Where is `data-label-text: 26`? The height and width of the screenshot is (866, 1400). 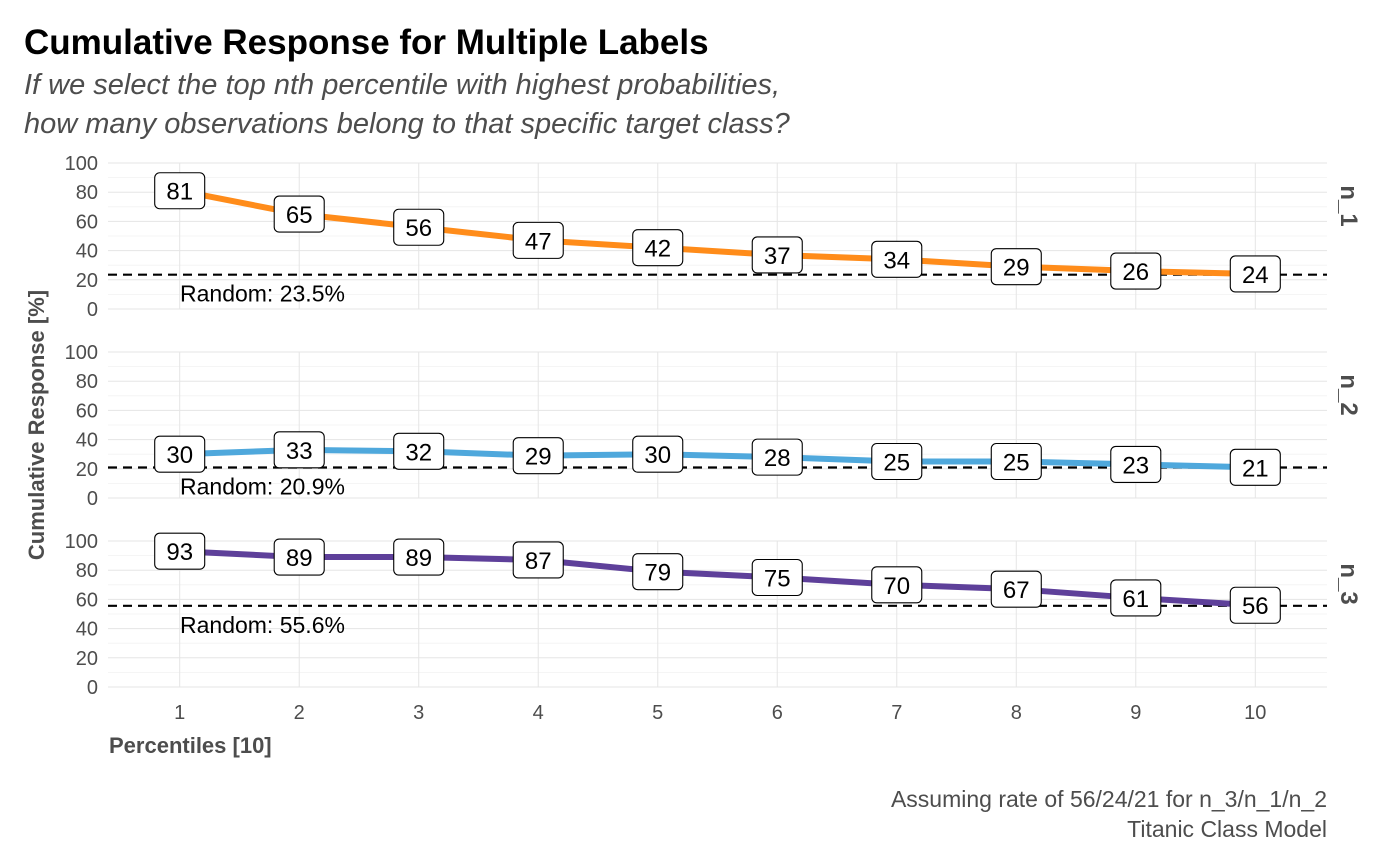
data-label-text: 26 is located at coordinates (1135, 272).